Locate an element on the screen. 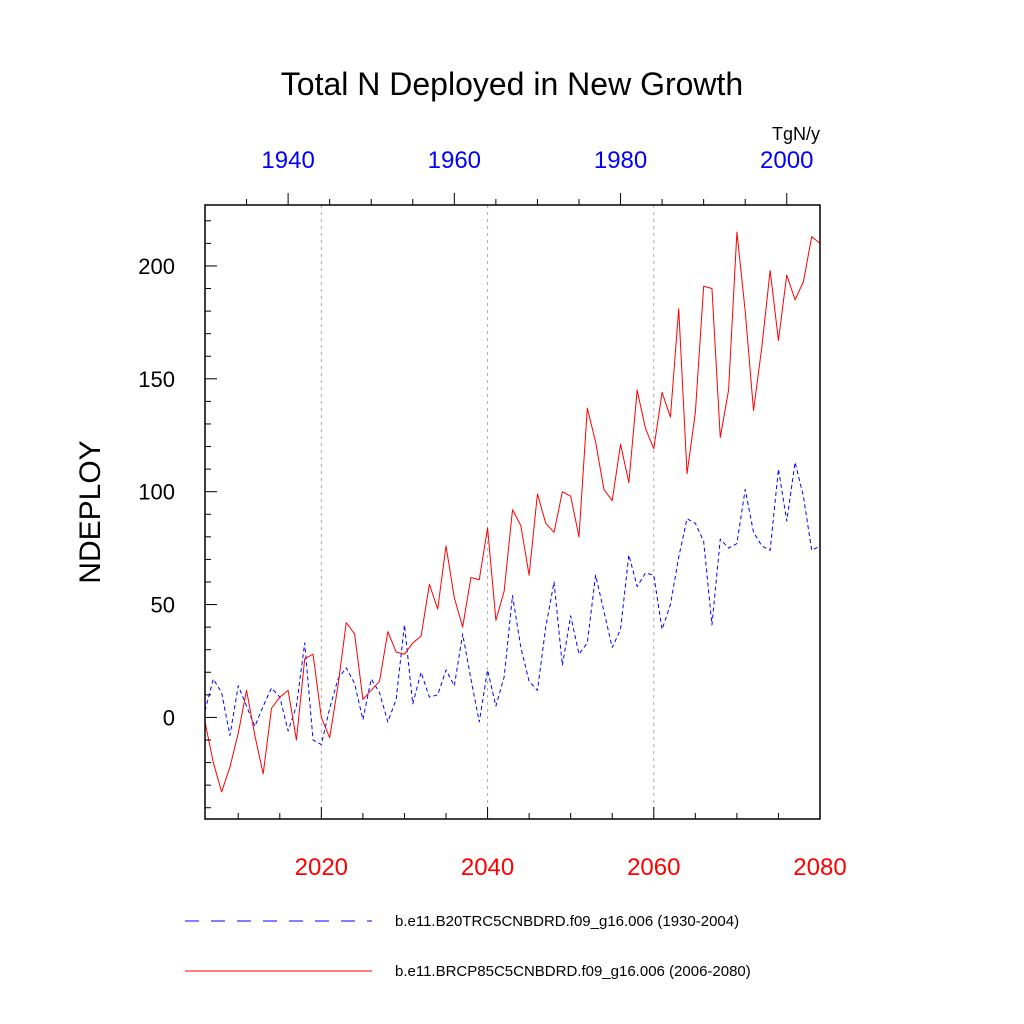  x-bottom-tick-label: 2020 is located at coordinates (321, 867).